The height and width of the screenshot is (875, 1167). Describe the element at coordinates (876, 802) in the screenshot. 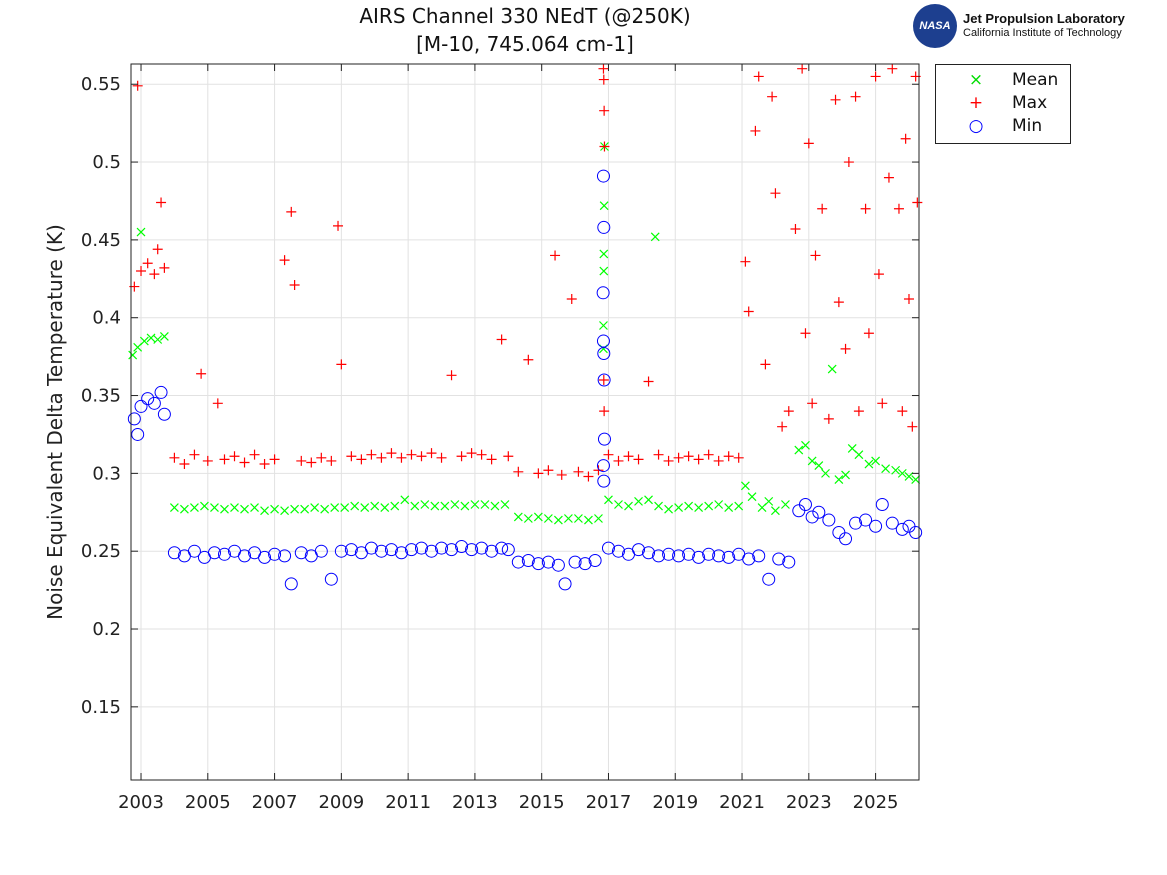

I see `x-tick-label: 2025` at that location.